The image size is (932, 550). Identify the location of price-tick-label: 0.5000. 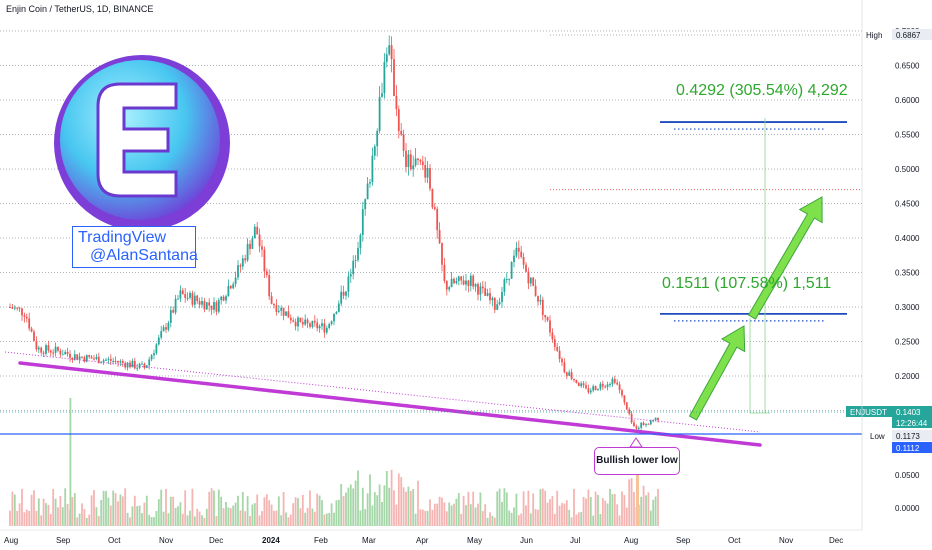
(907, 169).